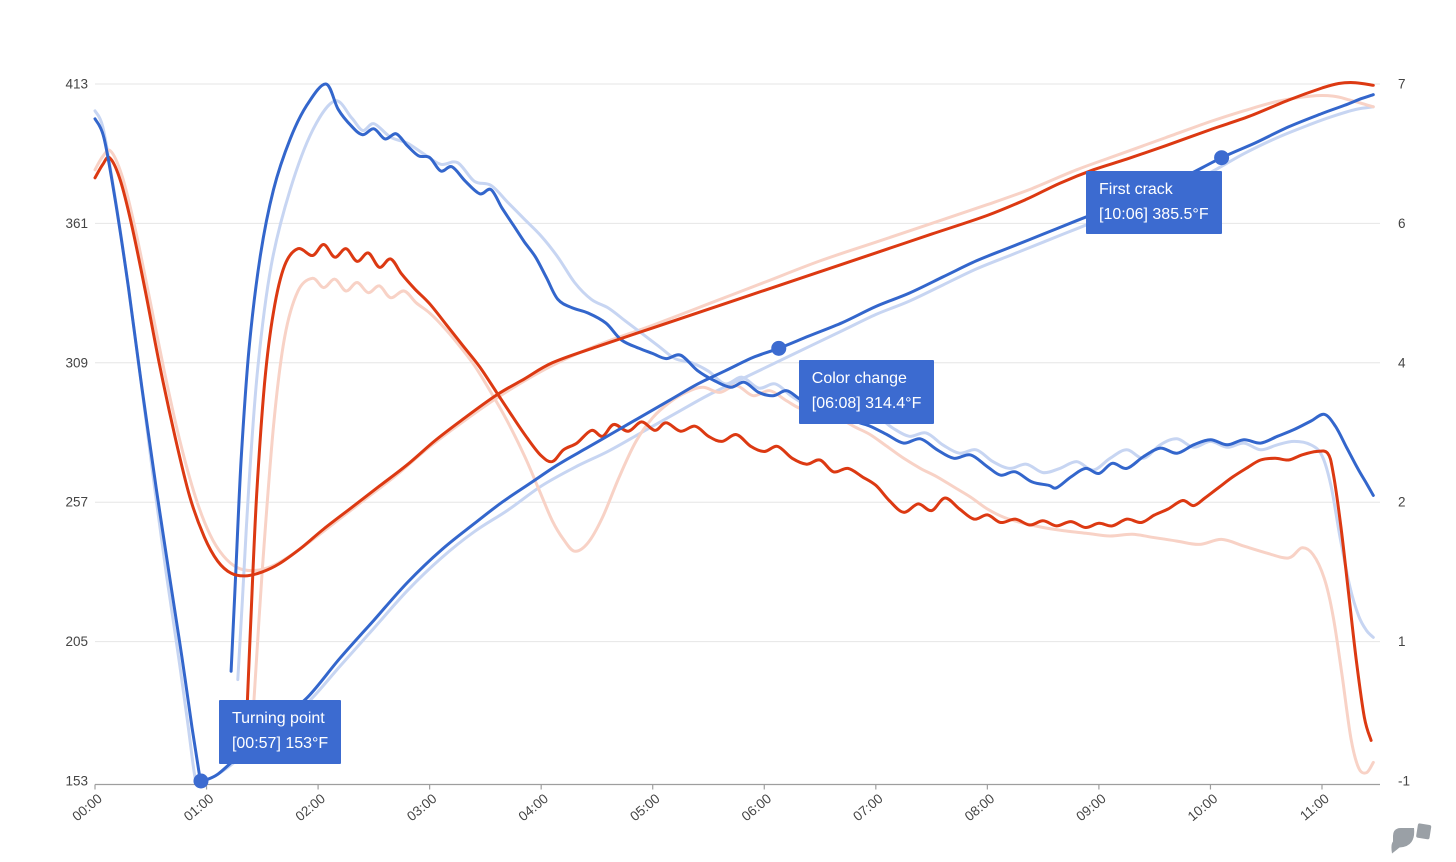  Describe the element at coordinates (859, 379) in the screenshot. I see `annotation-title: Color change` at that location.